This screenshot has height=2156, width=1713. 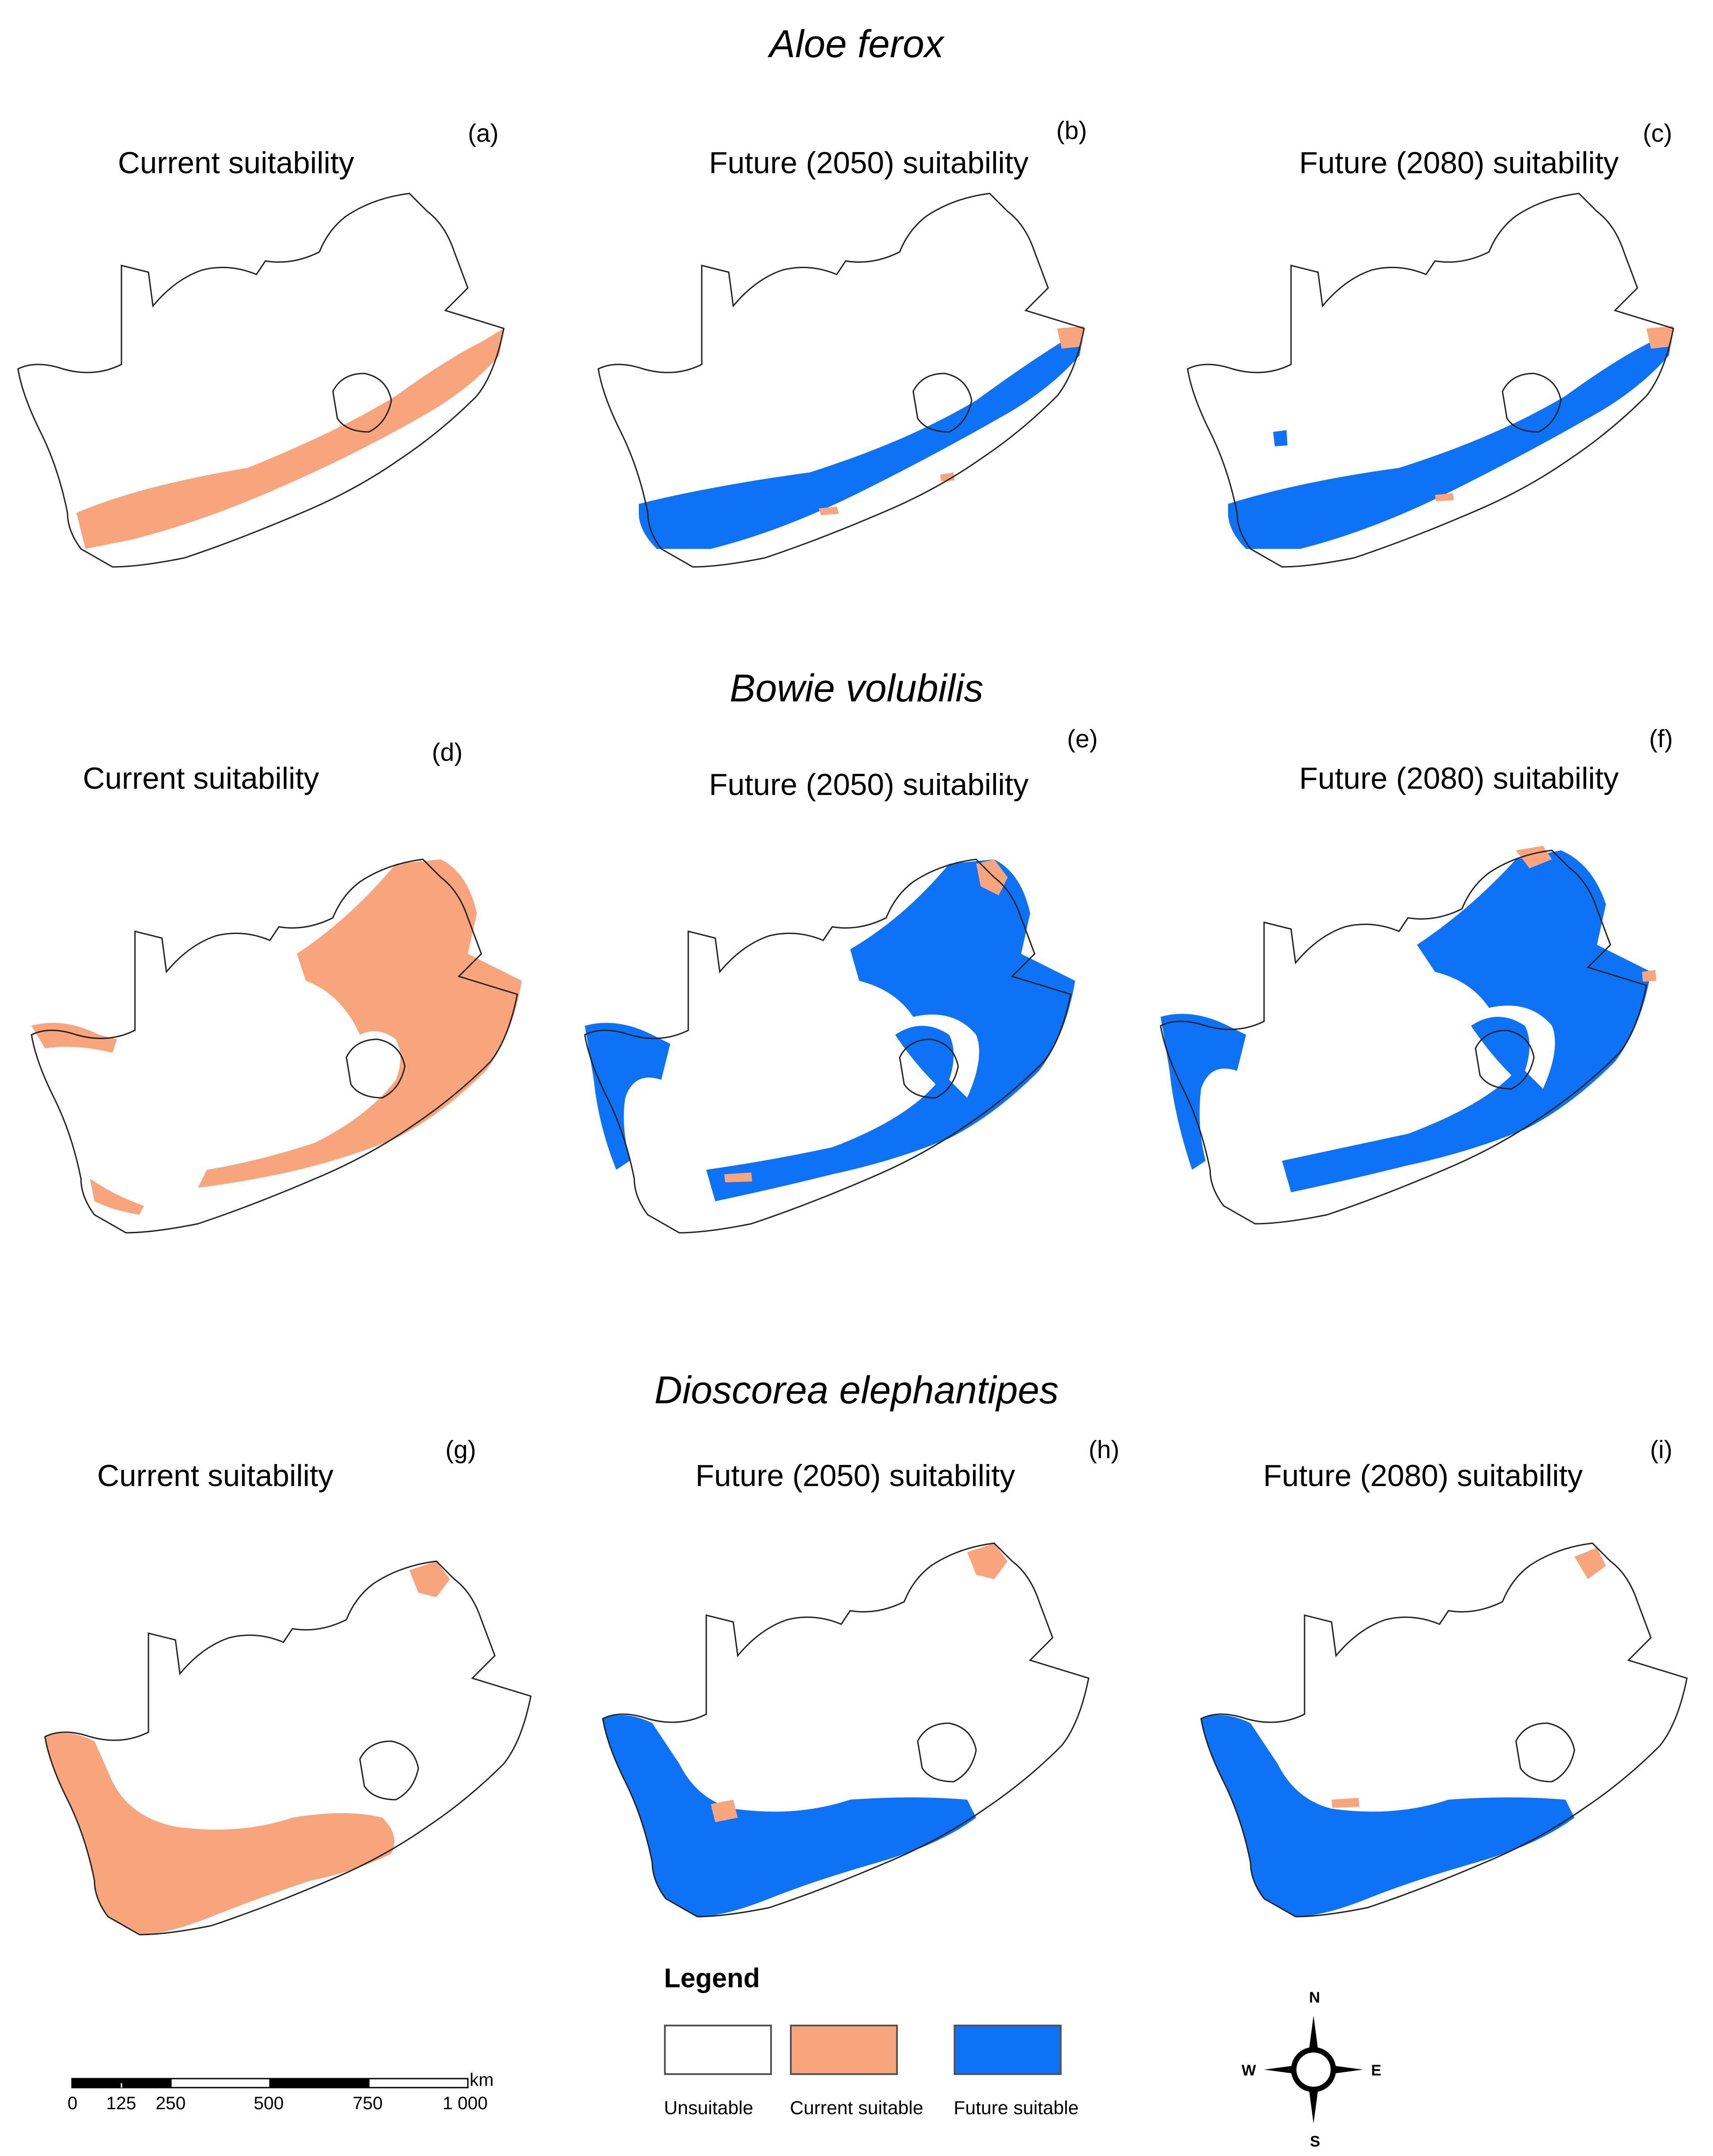 I want to click on panel-title-a: Current suitability, so click(x=236, y=163).